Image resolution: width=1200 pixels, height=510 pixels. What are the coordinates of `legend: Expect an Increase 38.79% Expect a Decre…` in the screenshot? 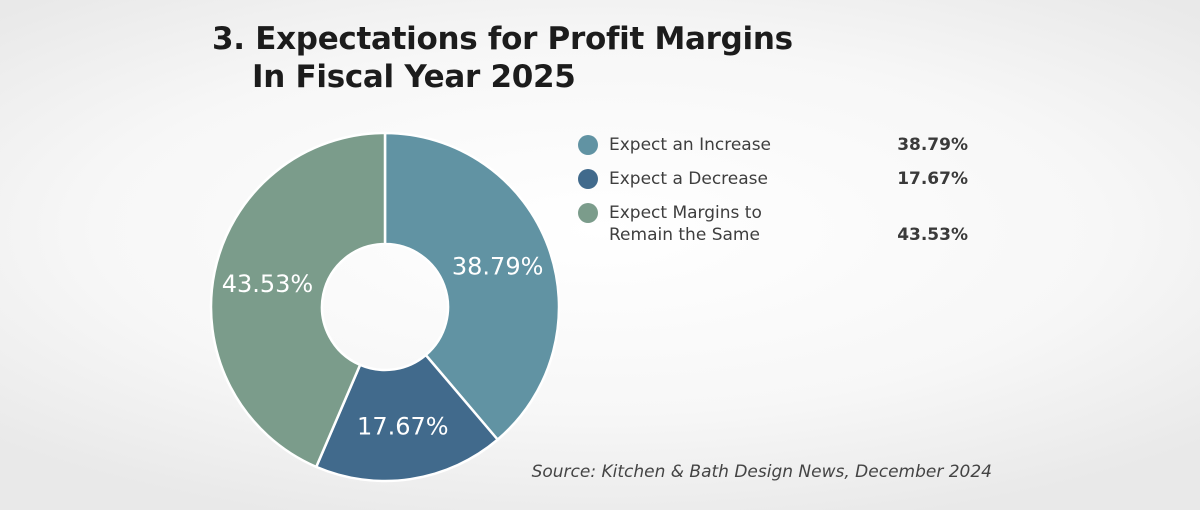 It's located at (778, 196).